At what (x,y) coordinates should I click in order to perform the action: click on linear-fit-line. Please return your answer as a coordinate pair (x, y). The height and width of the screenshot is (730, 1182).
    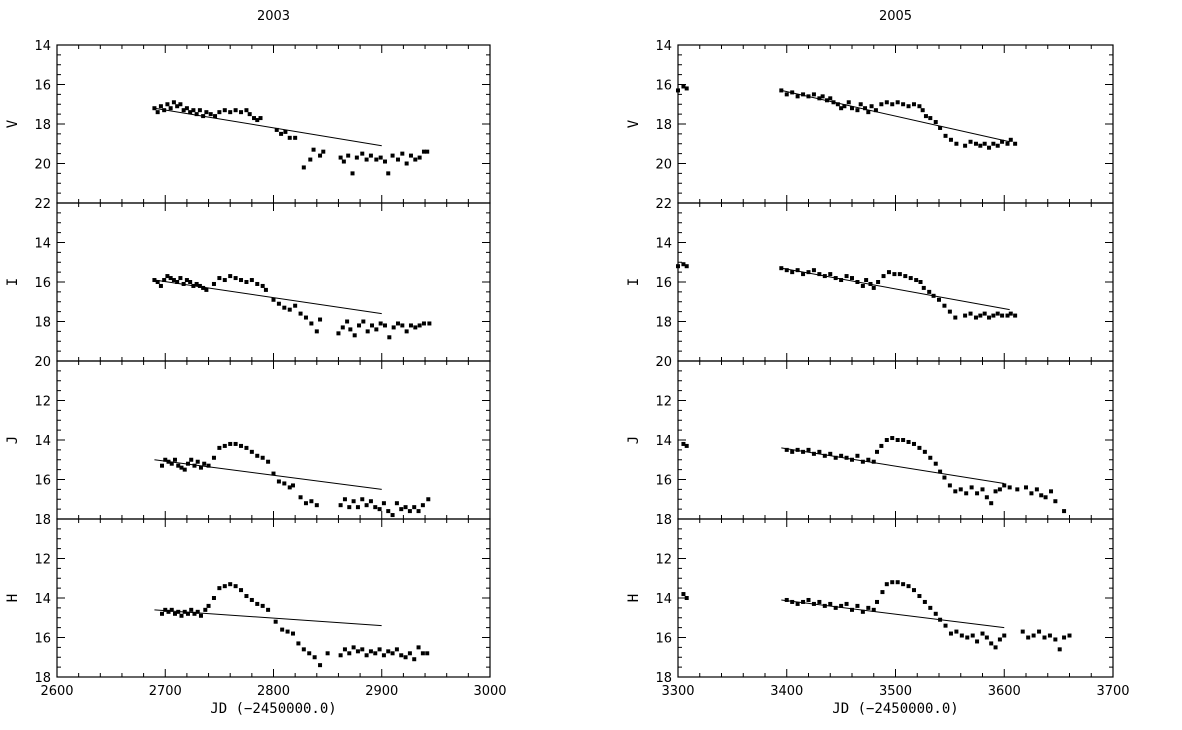
    Looking at the image, I should click on (268, 127).